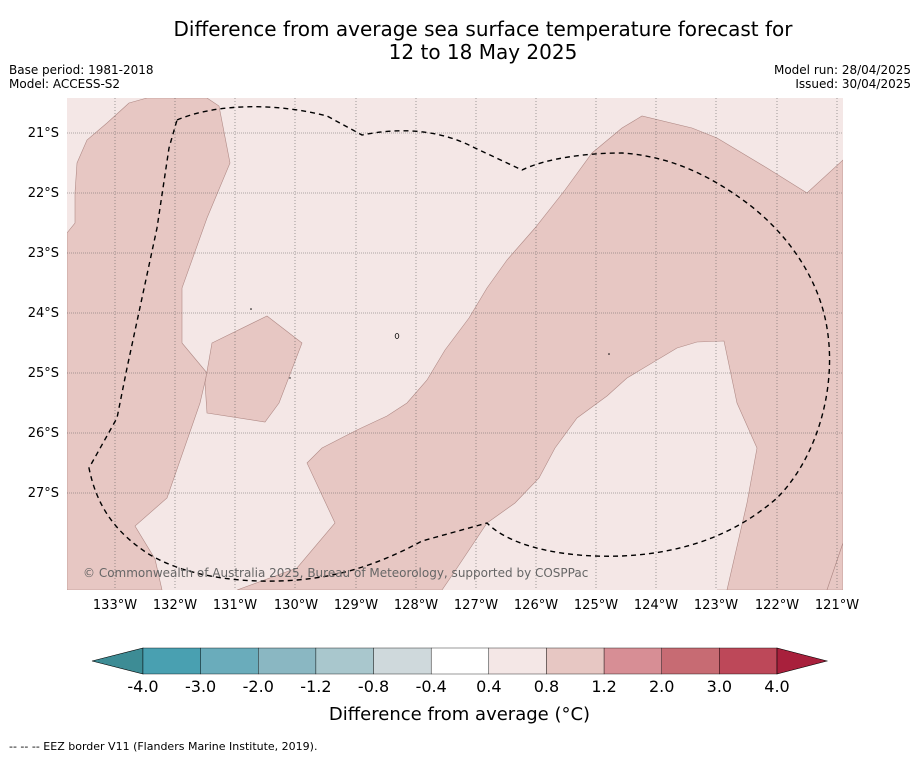 This screenshot has height=758, width=919. I want to click on lat-label-26s: 26°S, so click(43, 433).